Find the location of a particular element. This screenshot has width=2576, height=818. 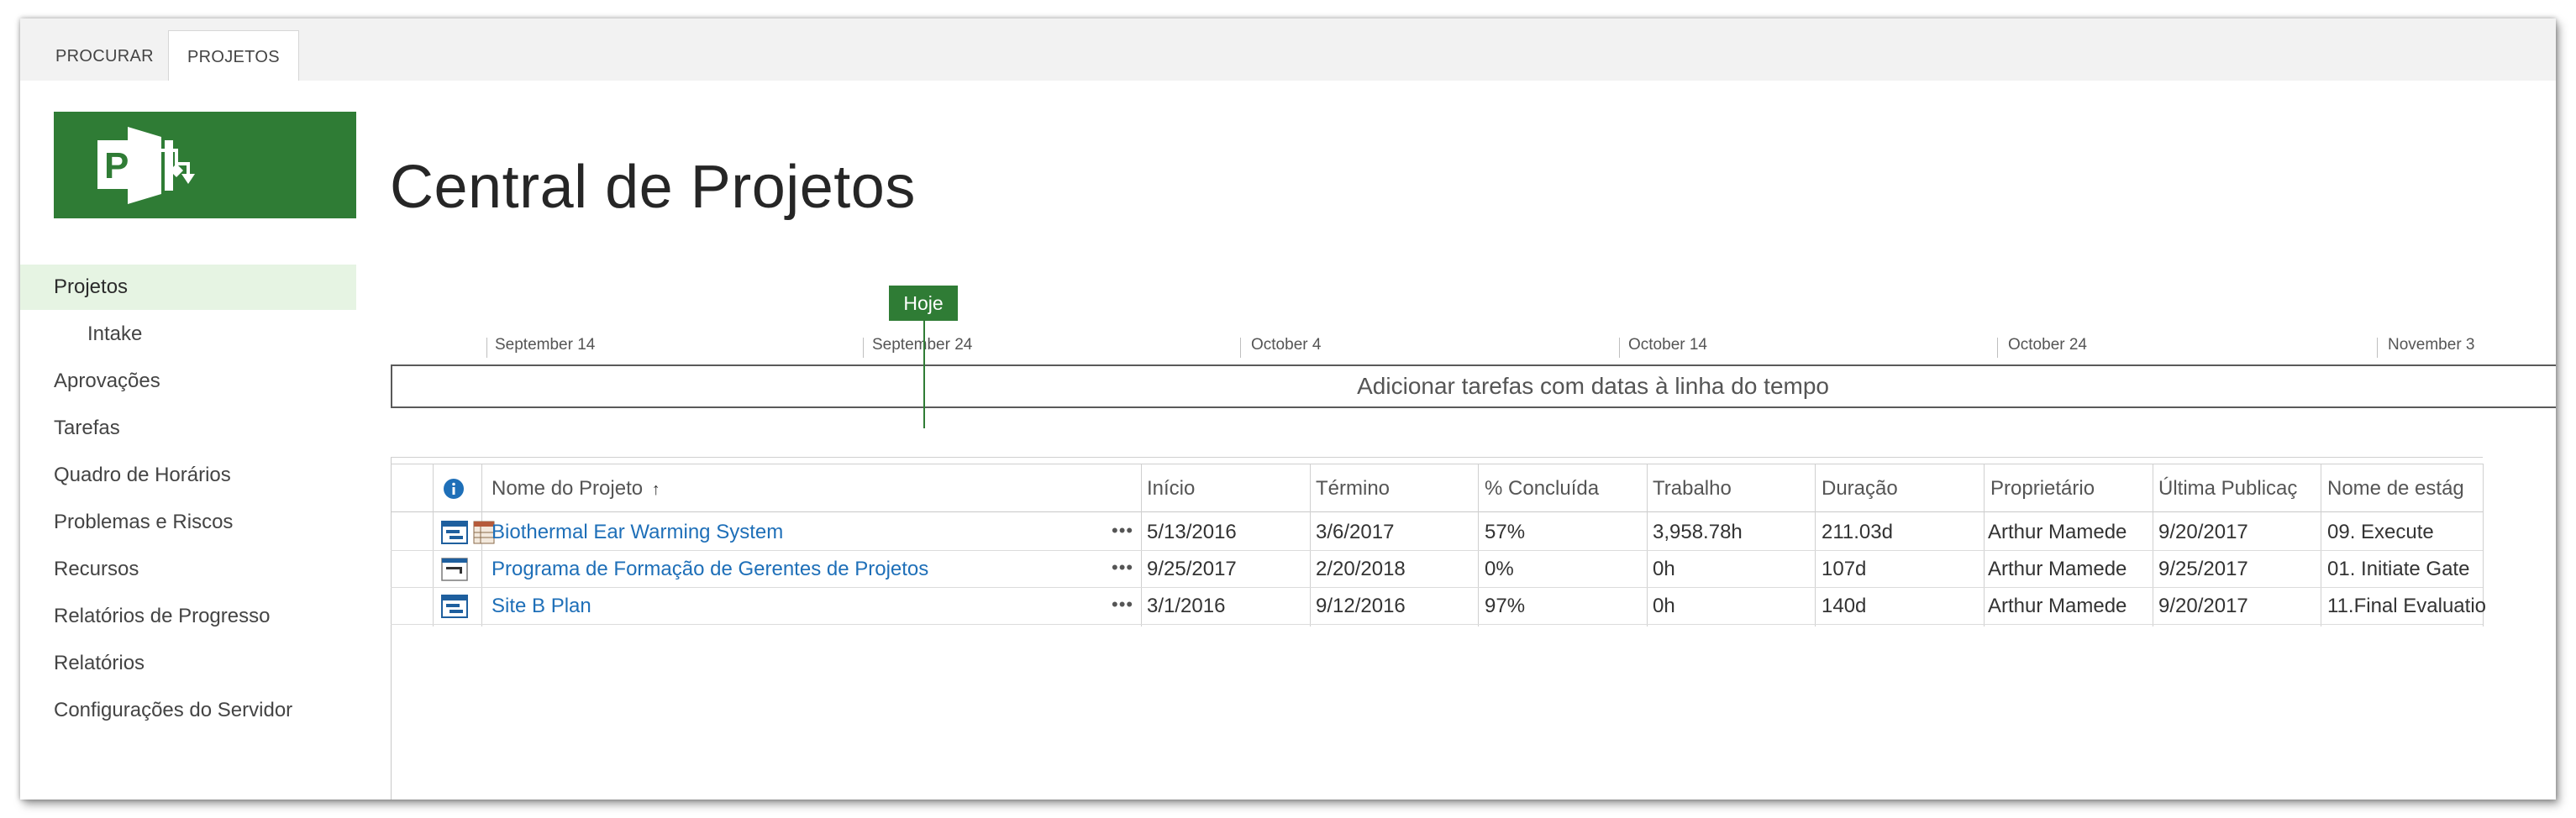

ribbon-bar: PROCURAR PROJETOS is located at coordinates (1288, 49).